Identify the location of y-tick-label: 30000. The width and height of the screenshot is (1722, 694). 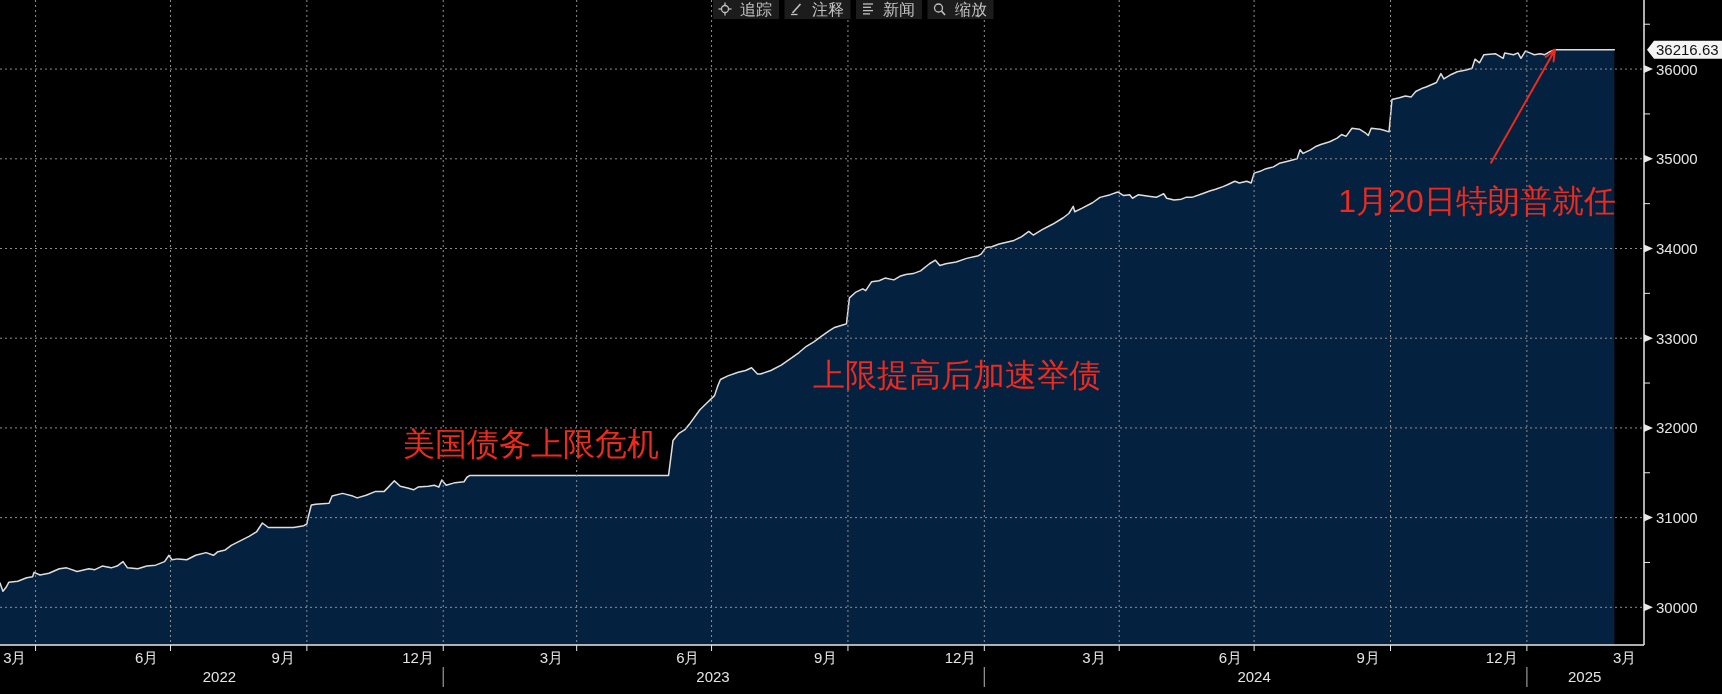
(1677, 607).